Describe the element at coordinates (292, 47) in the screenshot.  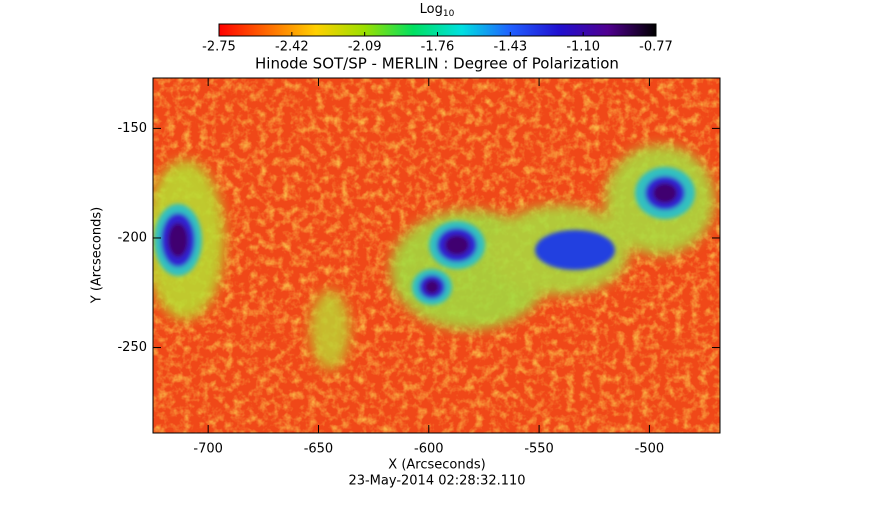
I see `colorbar-tick-label: -2.42` at that location.